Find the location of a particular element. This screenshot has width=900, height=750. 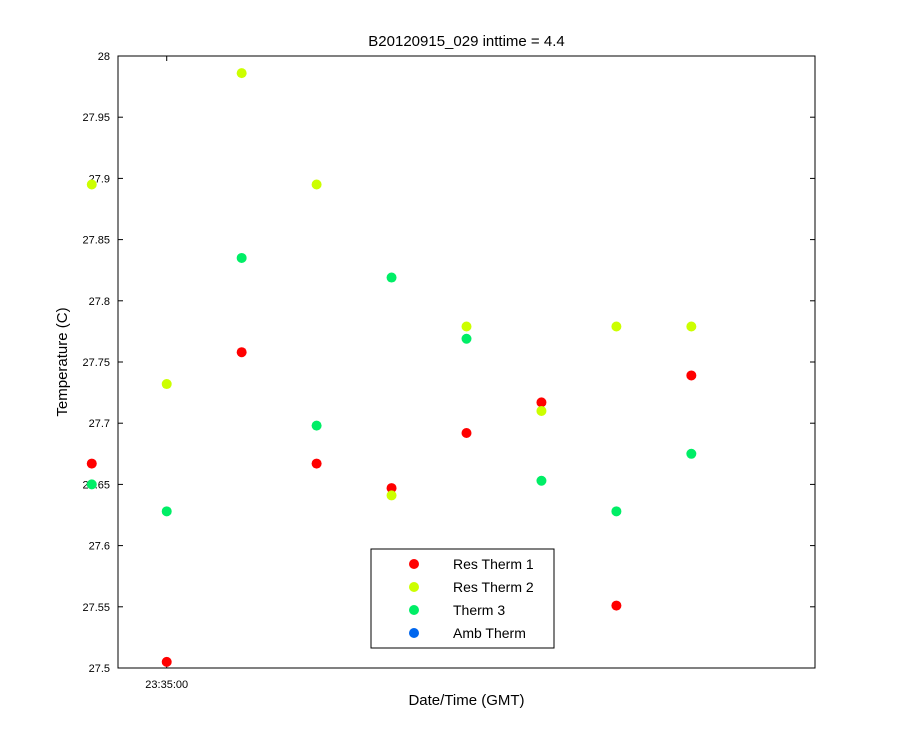

legend-label: Res Therm 2 is located at coordinates (493, 587).